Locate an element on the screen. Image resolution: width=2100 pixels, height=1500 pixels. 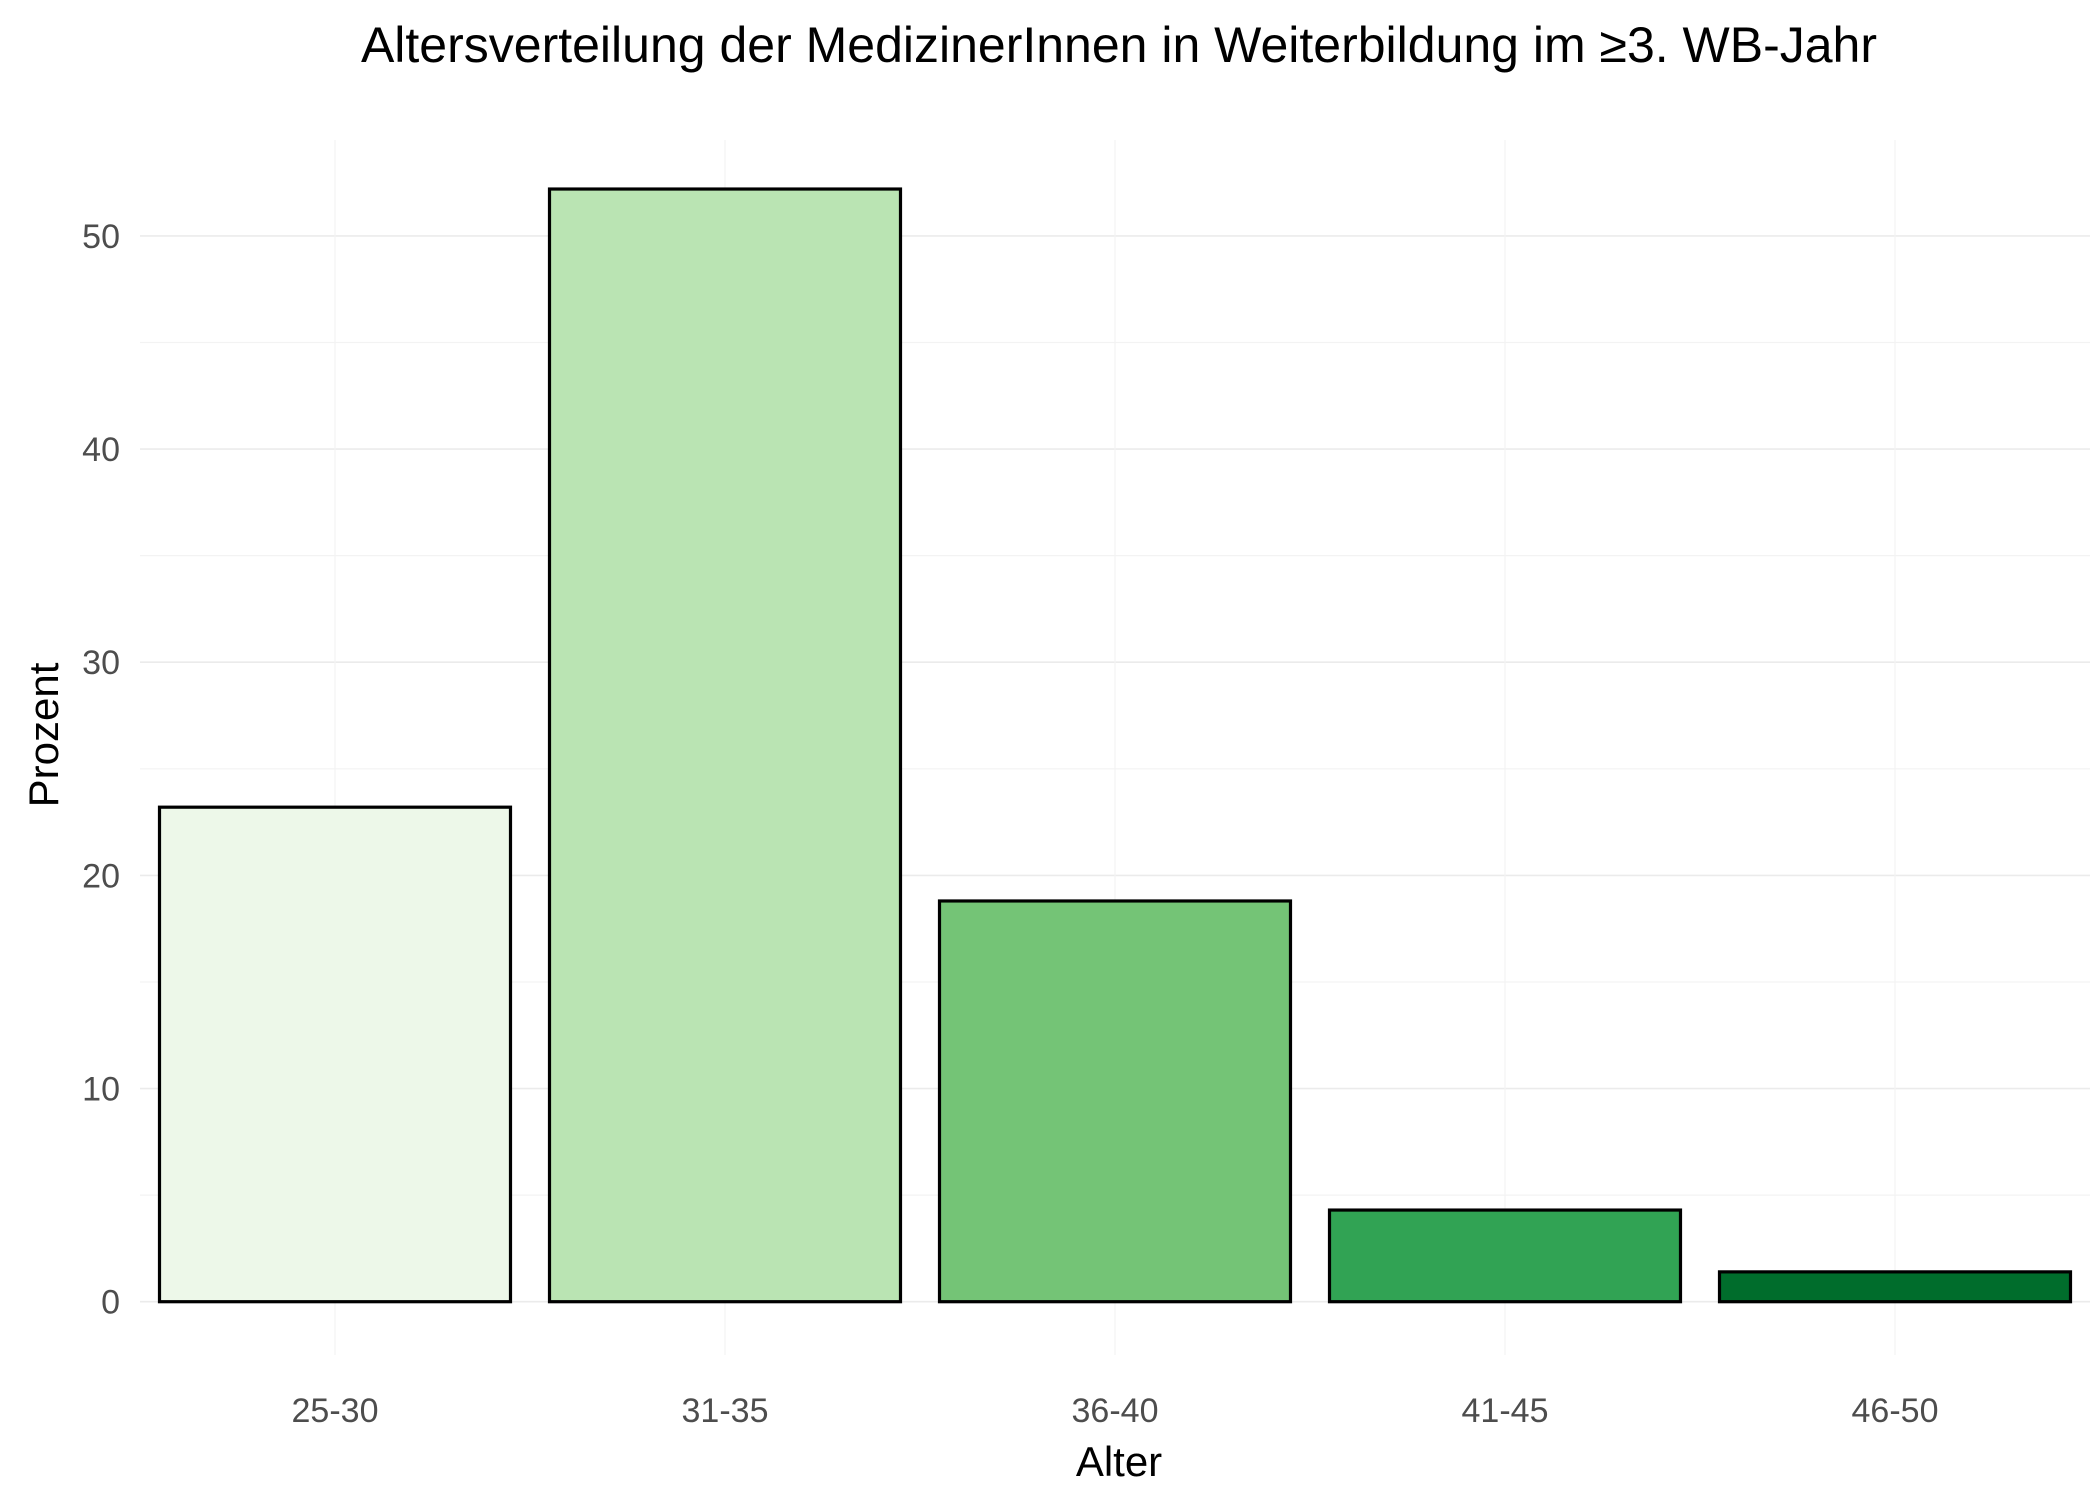
x-tick-label: 31-35 is located at coordinates (725, 1411).